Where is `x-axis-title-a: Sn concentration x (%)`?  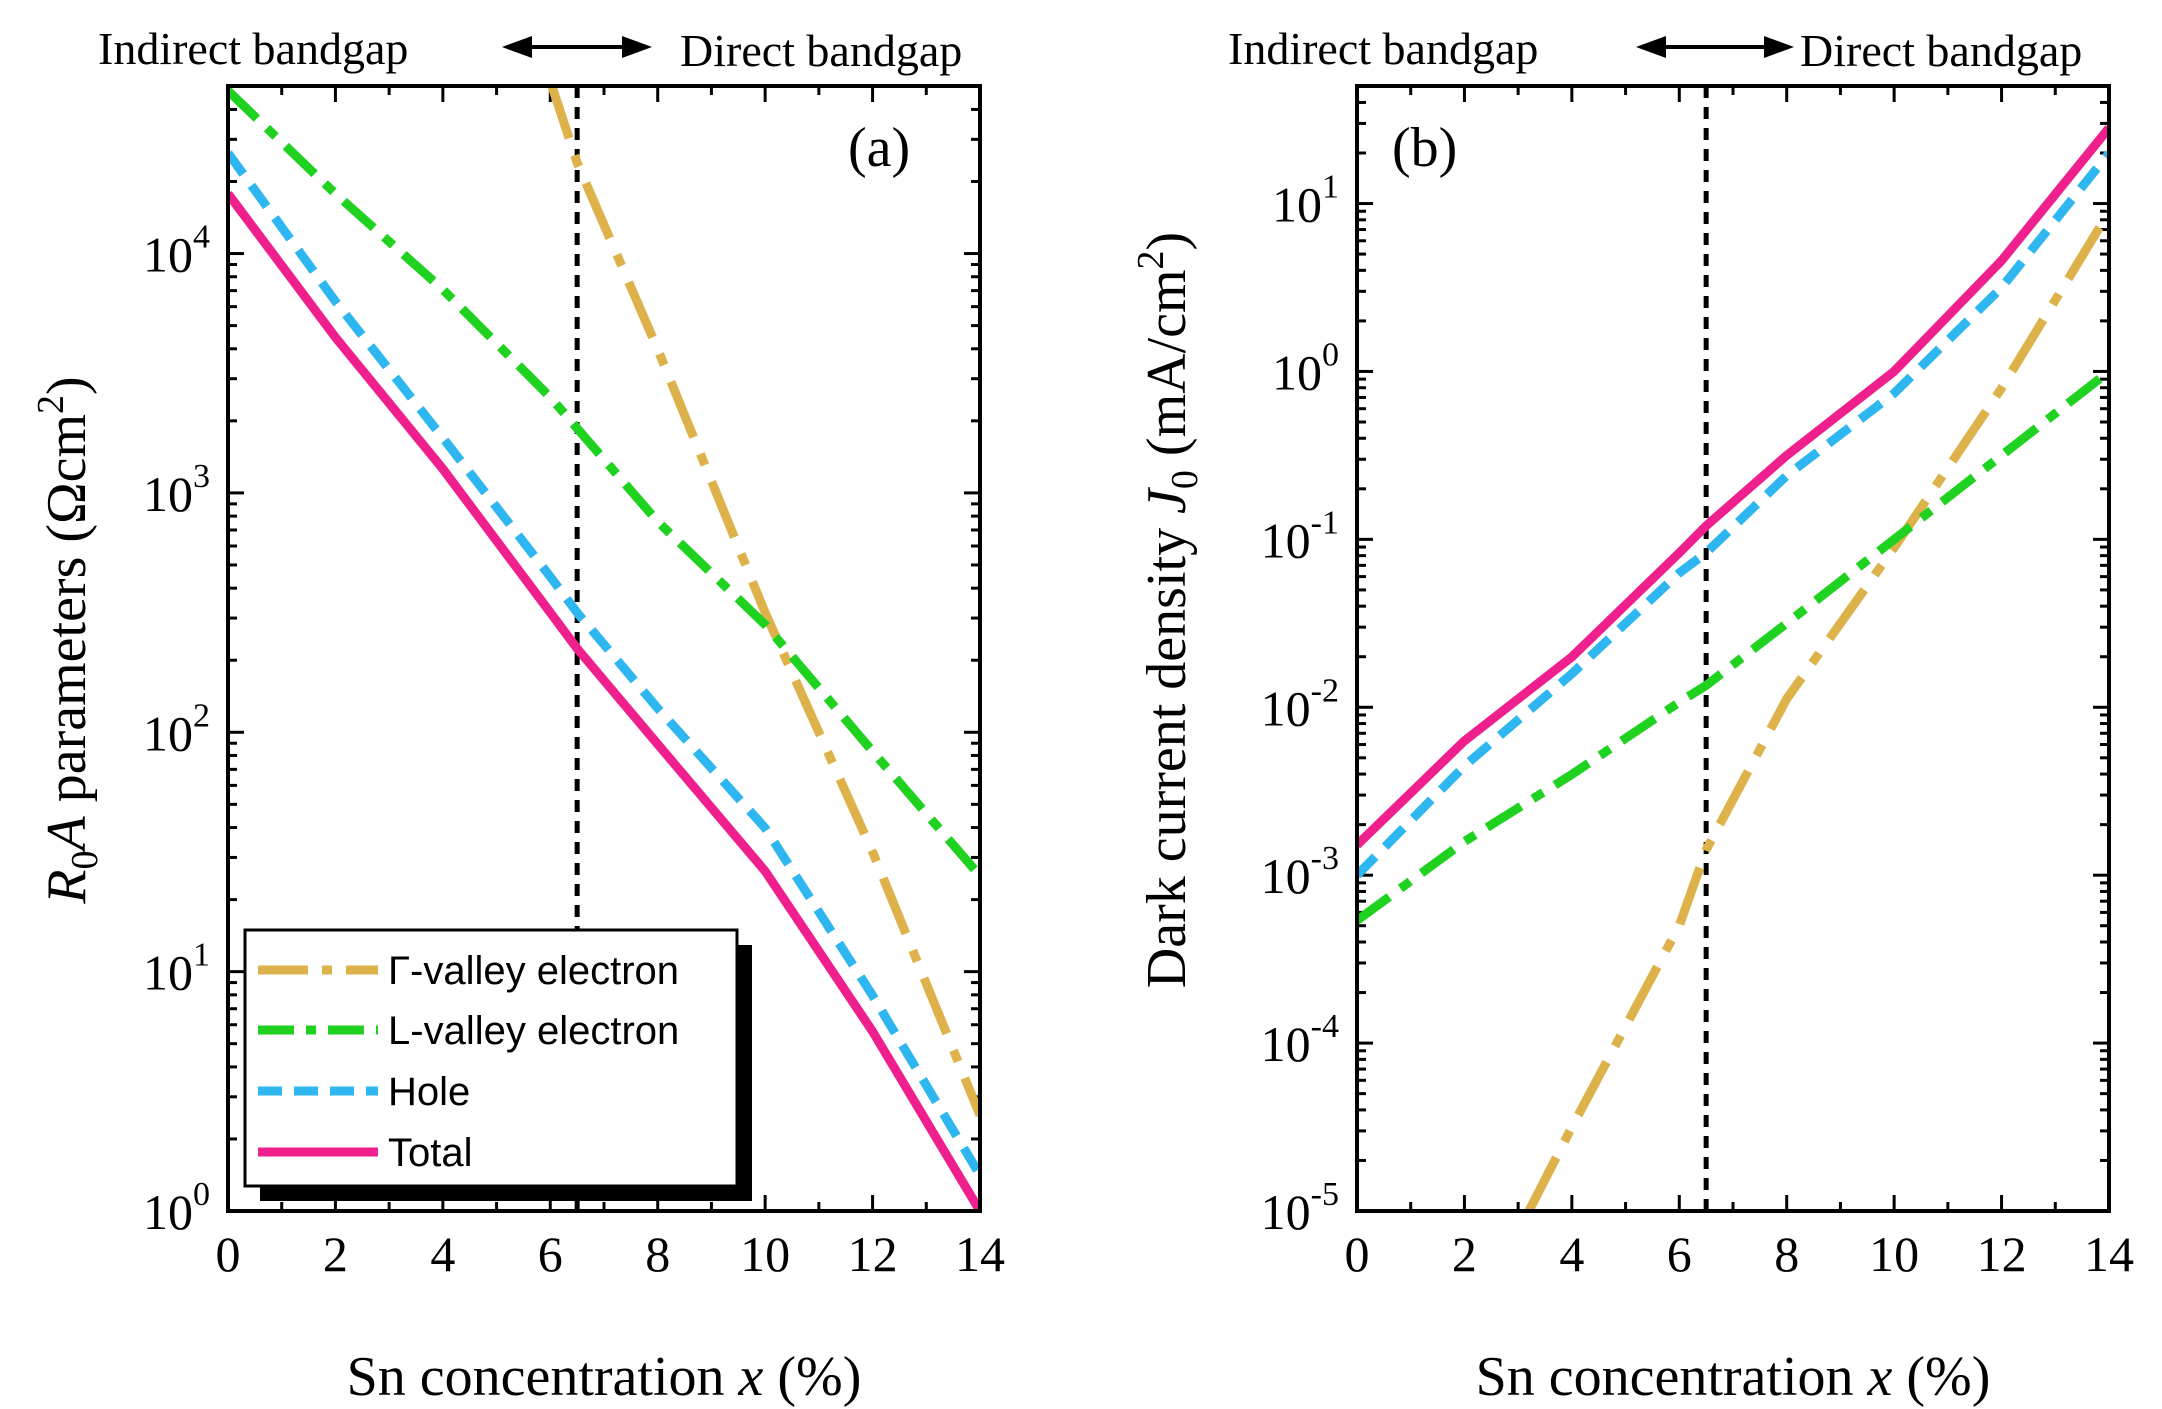
x-axis-title-a: Sn concentration x (%) is located at coordinates (604, 1377).